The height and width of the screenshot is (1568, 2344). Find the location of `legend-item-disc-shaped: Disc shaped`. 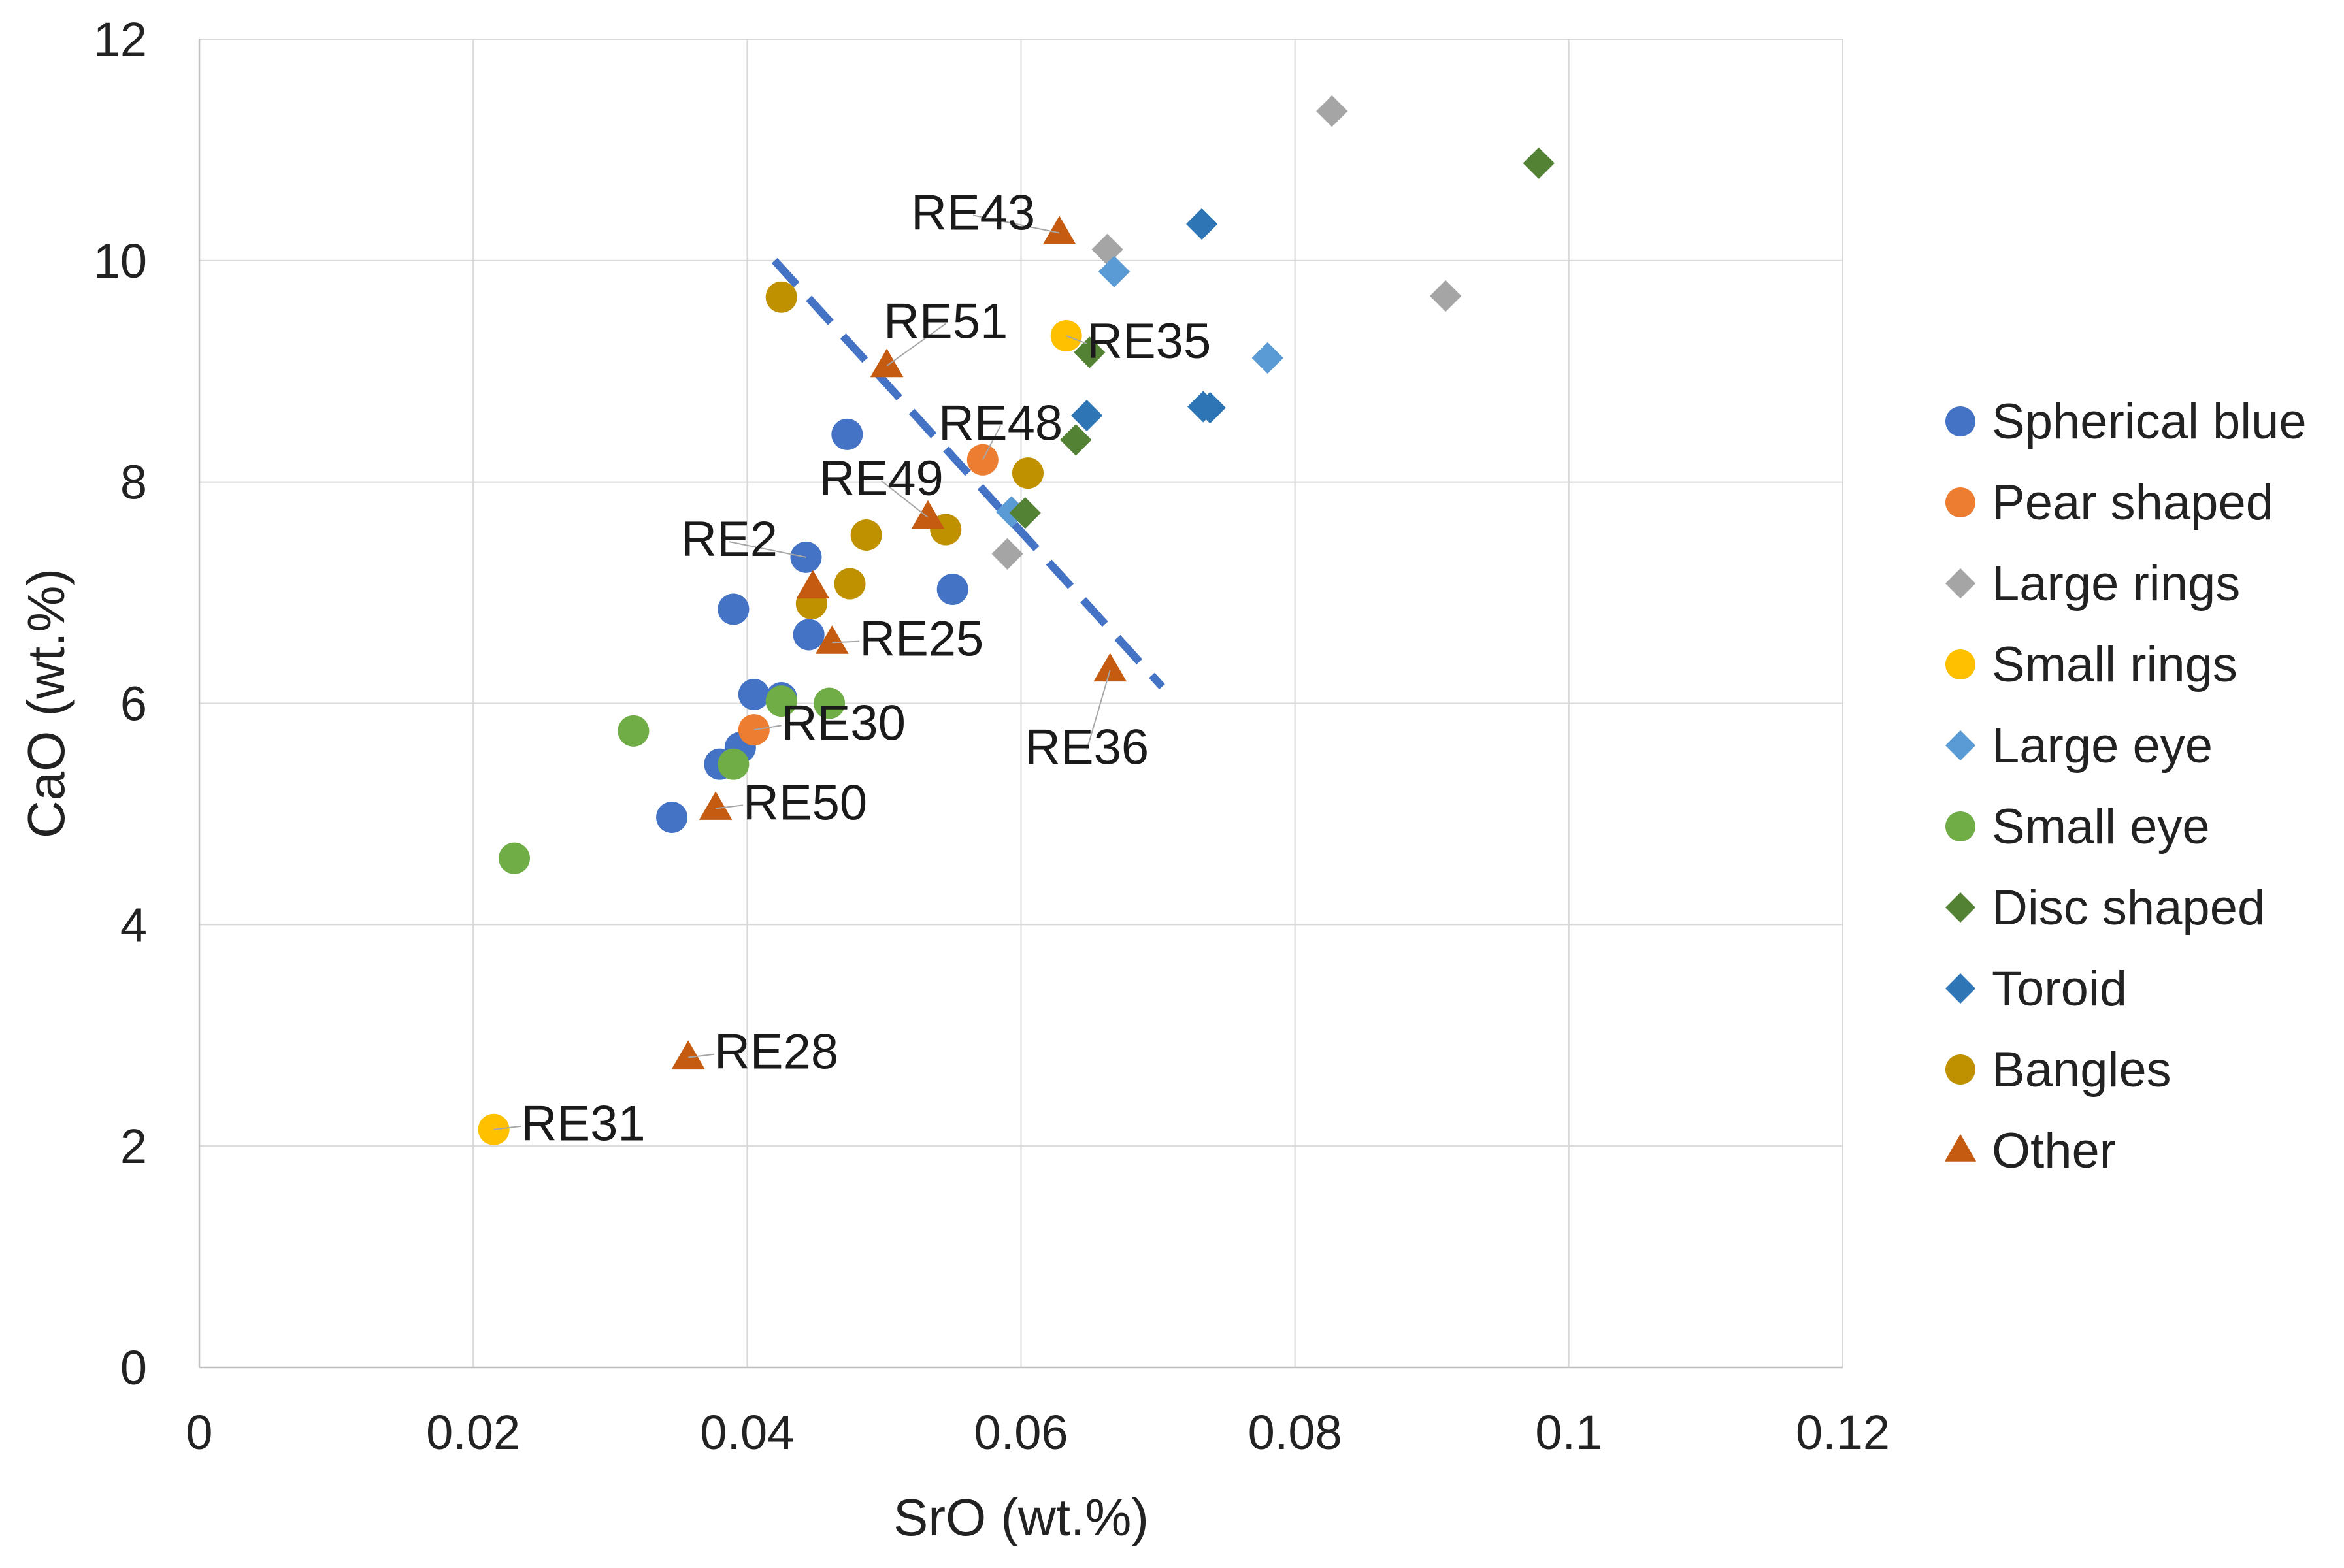

legend-item-disc-shaped: Disc shaped is located at coordinates (2105, 908).